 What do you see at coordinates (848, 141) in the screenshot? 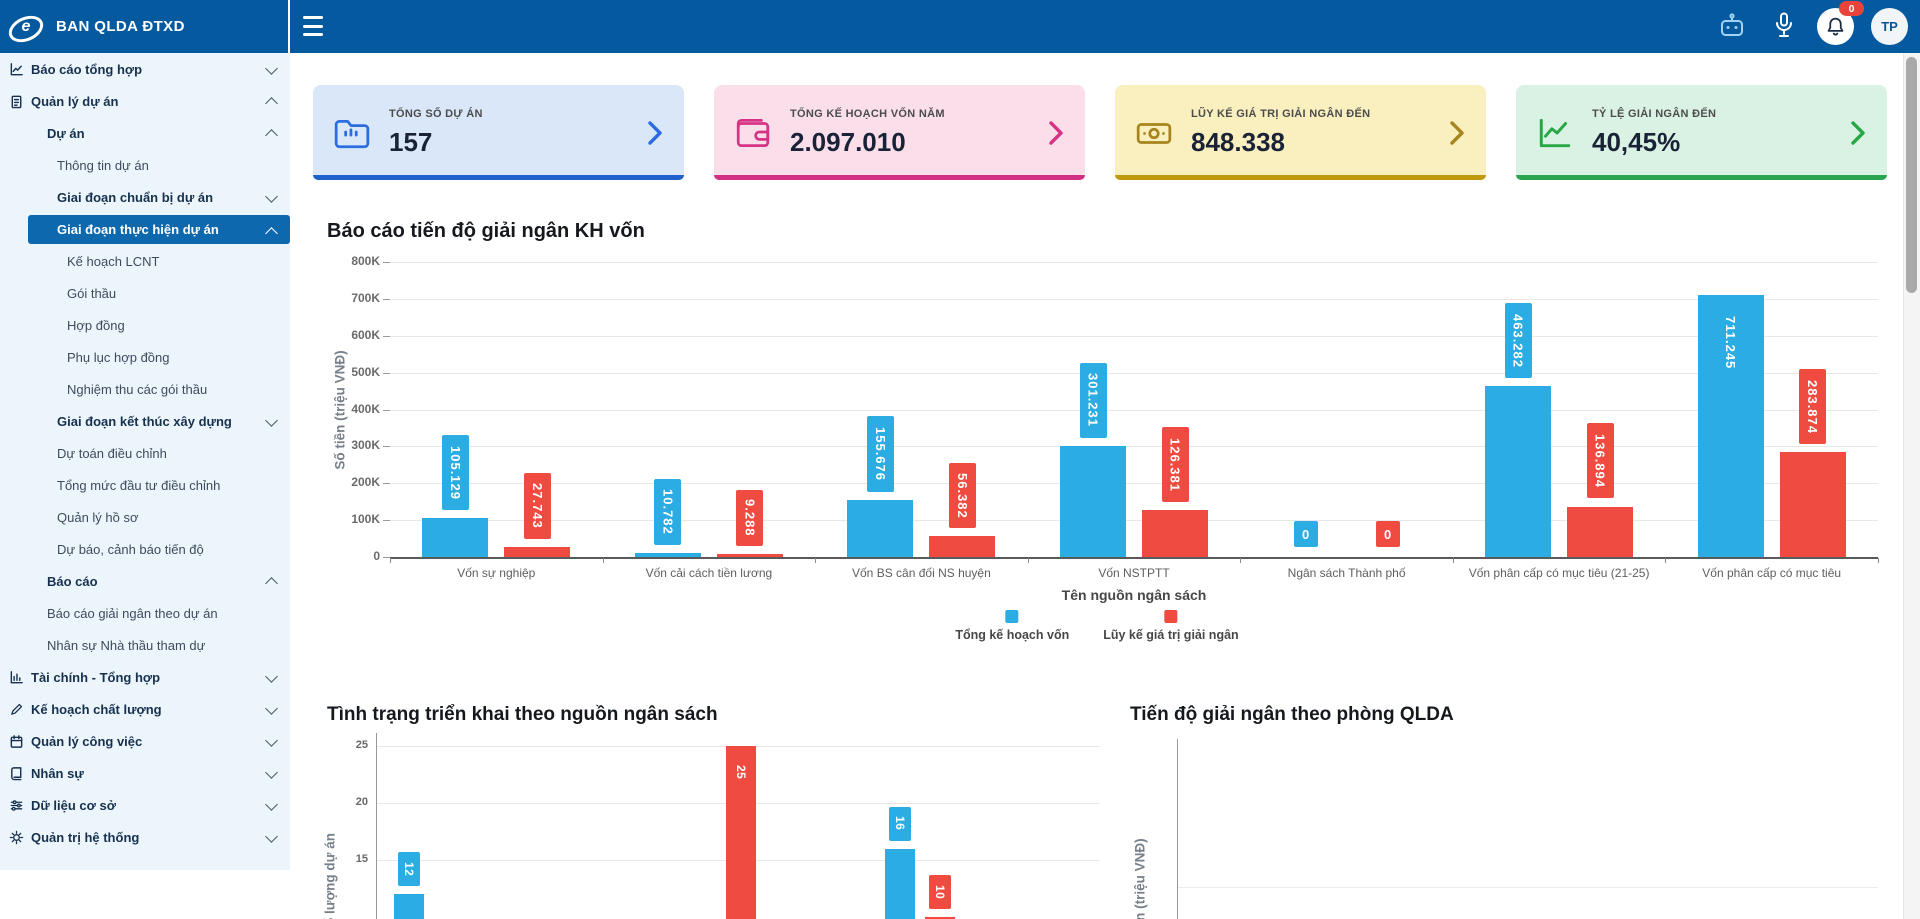
I see `card-value: 2.097.010` at bounding box center [848, 141].